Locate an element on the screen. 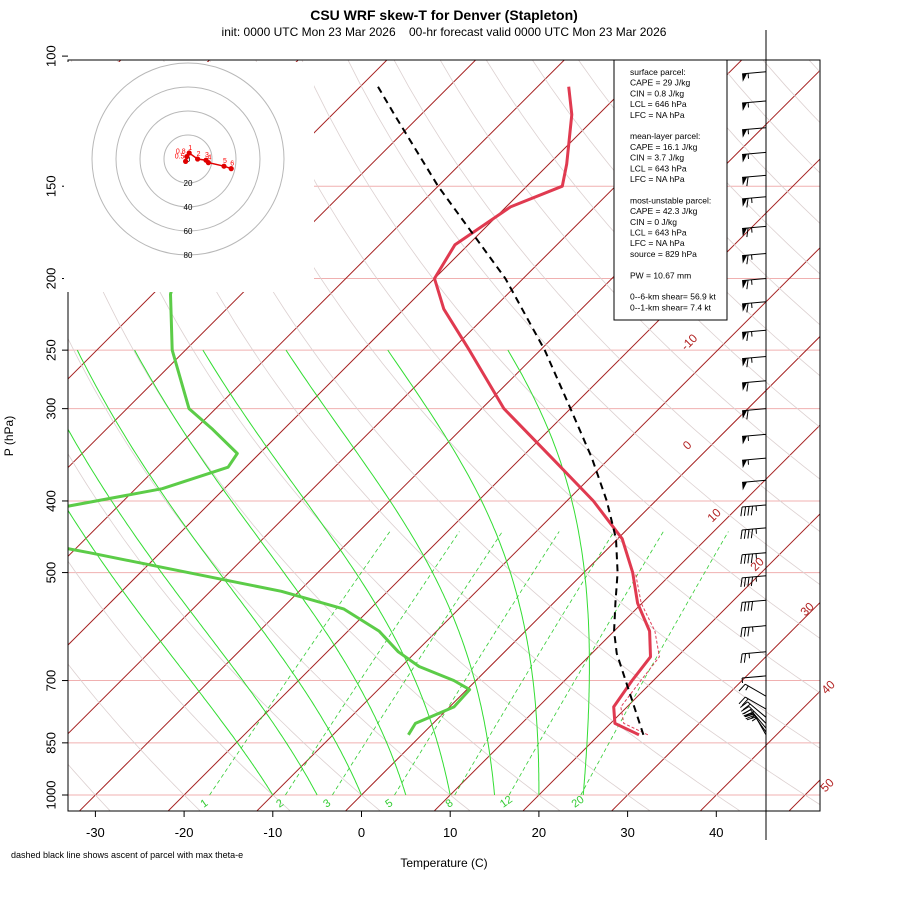  y-tick-label: 100 is located at coordinates (50, 56).